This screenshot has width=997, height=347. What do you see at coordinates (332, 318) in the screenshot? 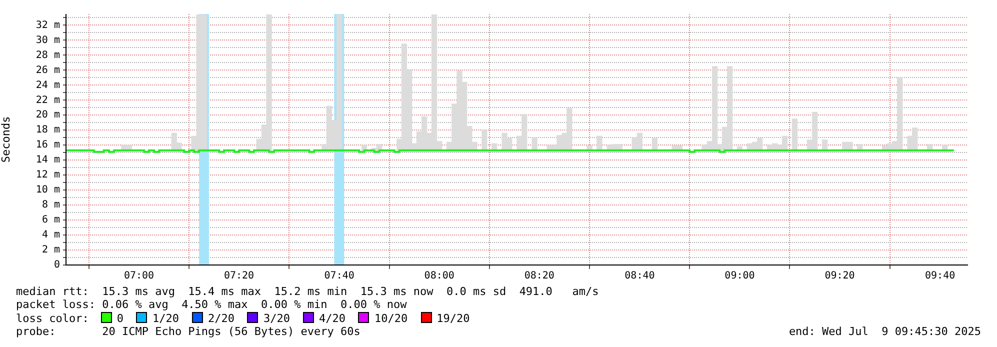
I see `text: 4/20` at bounding box center [332, 318].